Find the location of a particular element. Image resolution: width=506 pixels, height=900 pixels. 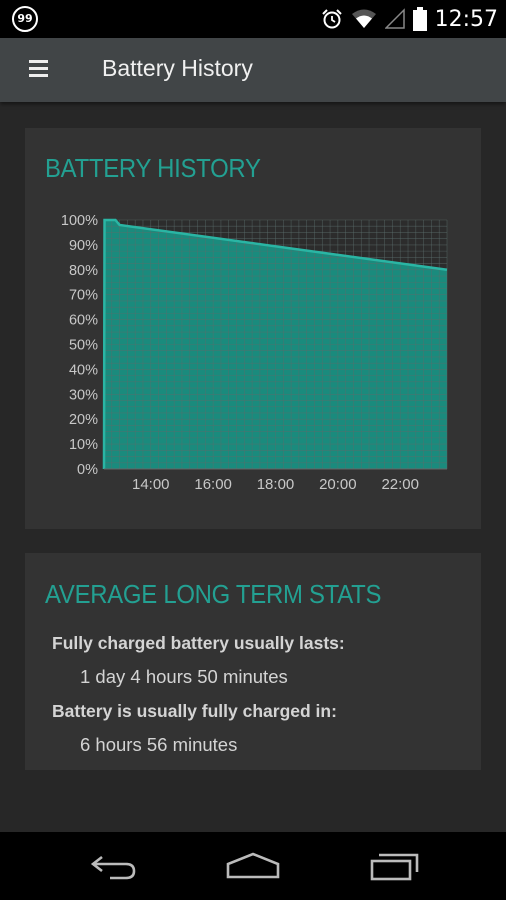

notification-badge-icon: 99 is located at coordinates (25, 19).